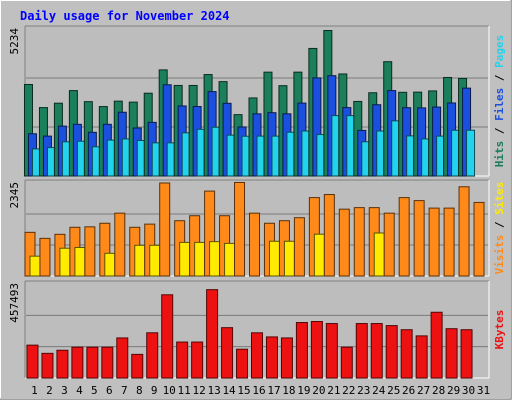  I want to click on y-max-label: 457493, so click(14, 303).